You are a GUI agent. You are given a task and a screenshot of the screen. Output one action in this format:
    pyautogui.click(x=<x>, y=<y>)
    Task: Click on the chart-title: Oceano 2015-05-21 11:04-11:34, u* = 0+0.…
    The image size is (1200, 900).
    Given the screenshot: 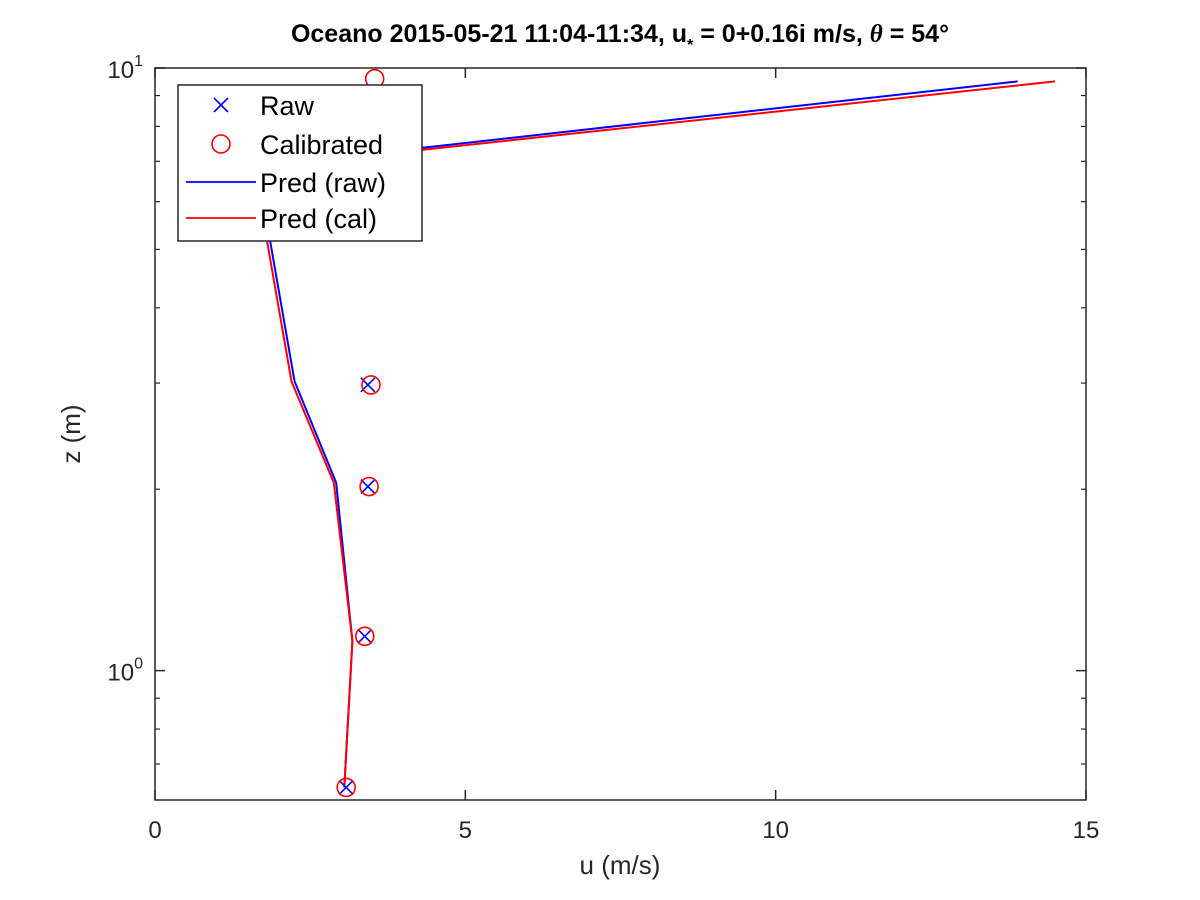 What is the action you would take?
    pyautogui.click(x=620, y=37)
    